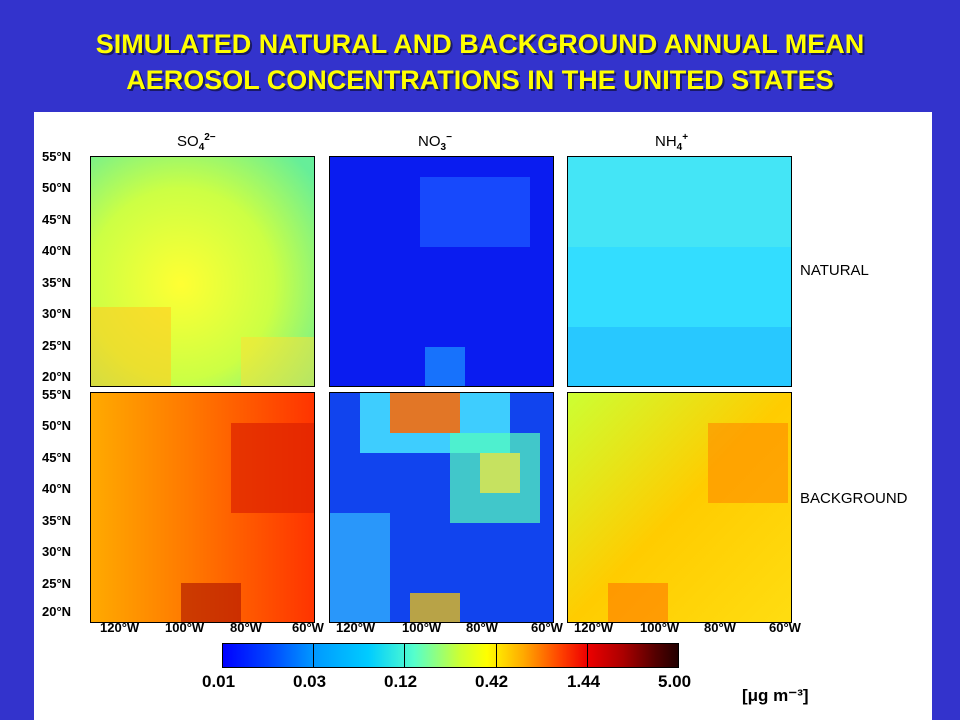 This screenshot has width=960, height=720. I want to click on colorbar-label: 5.00, so click(675, 681).